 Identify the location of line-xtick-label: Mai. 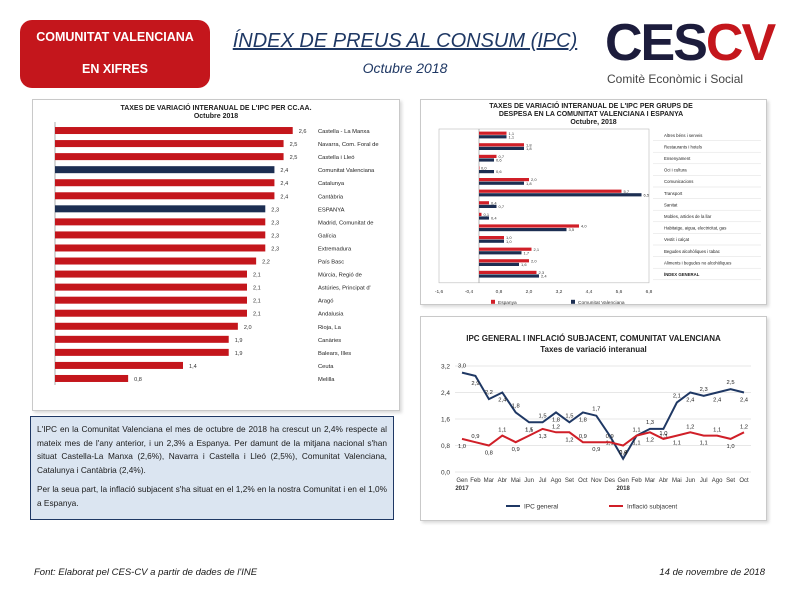
(516, 481).